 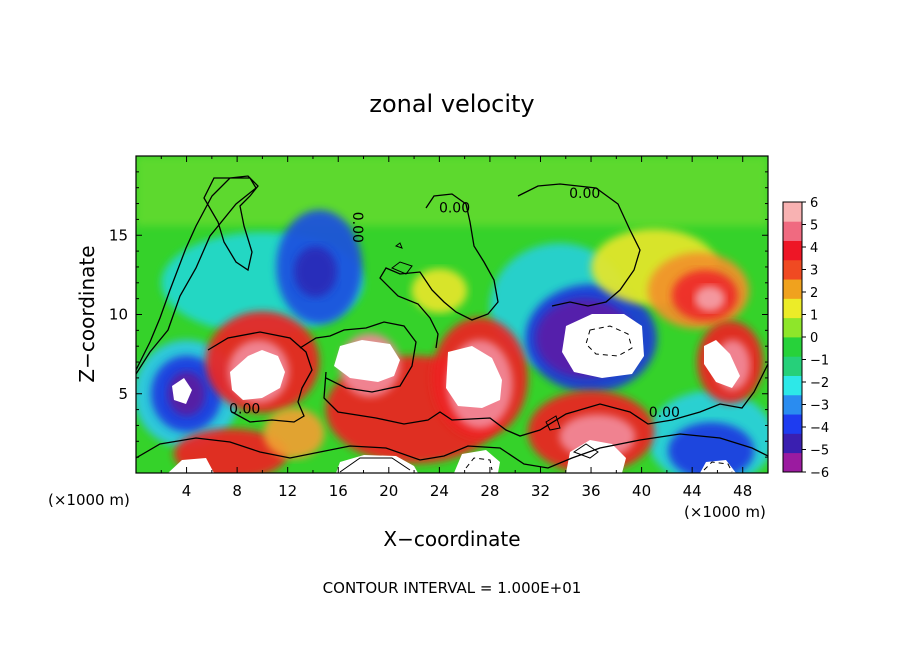 I want to click on thin-contour-bottom-right, so click(x=585, y=451).